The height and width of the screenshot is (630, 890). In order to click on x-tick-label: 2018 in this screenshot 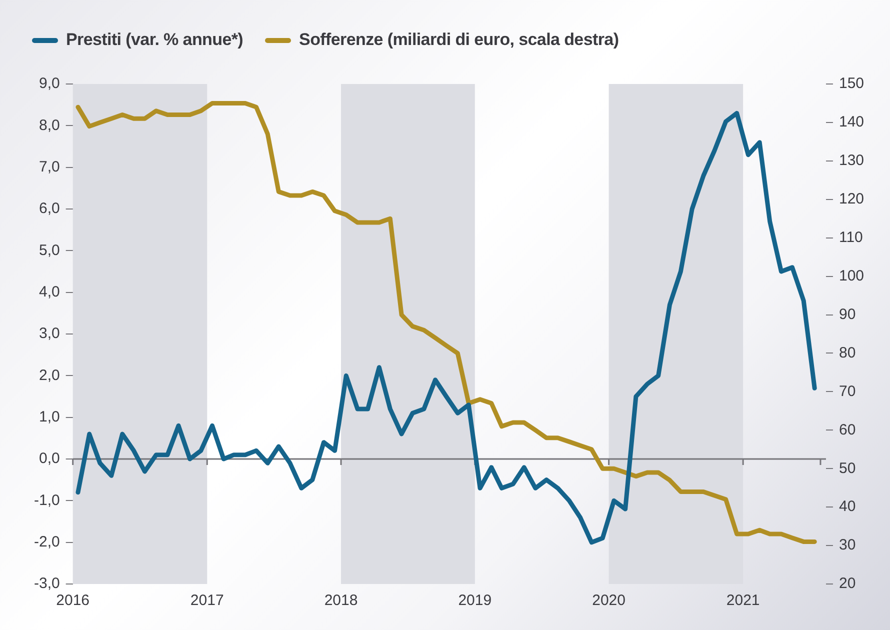, I will do `click(341, 601)`.